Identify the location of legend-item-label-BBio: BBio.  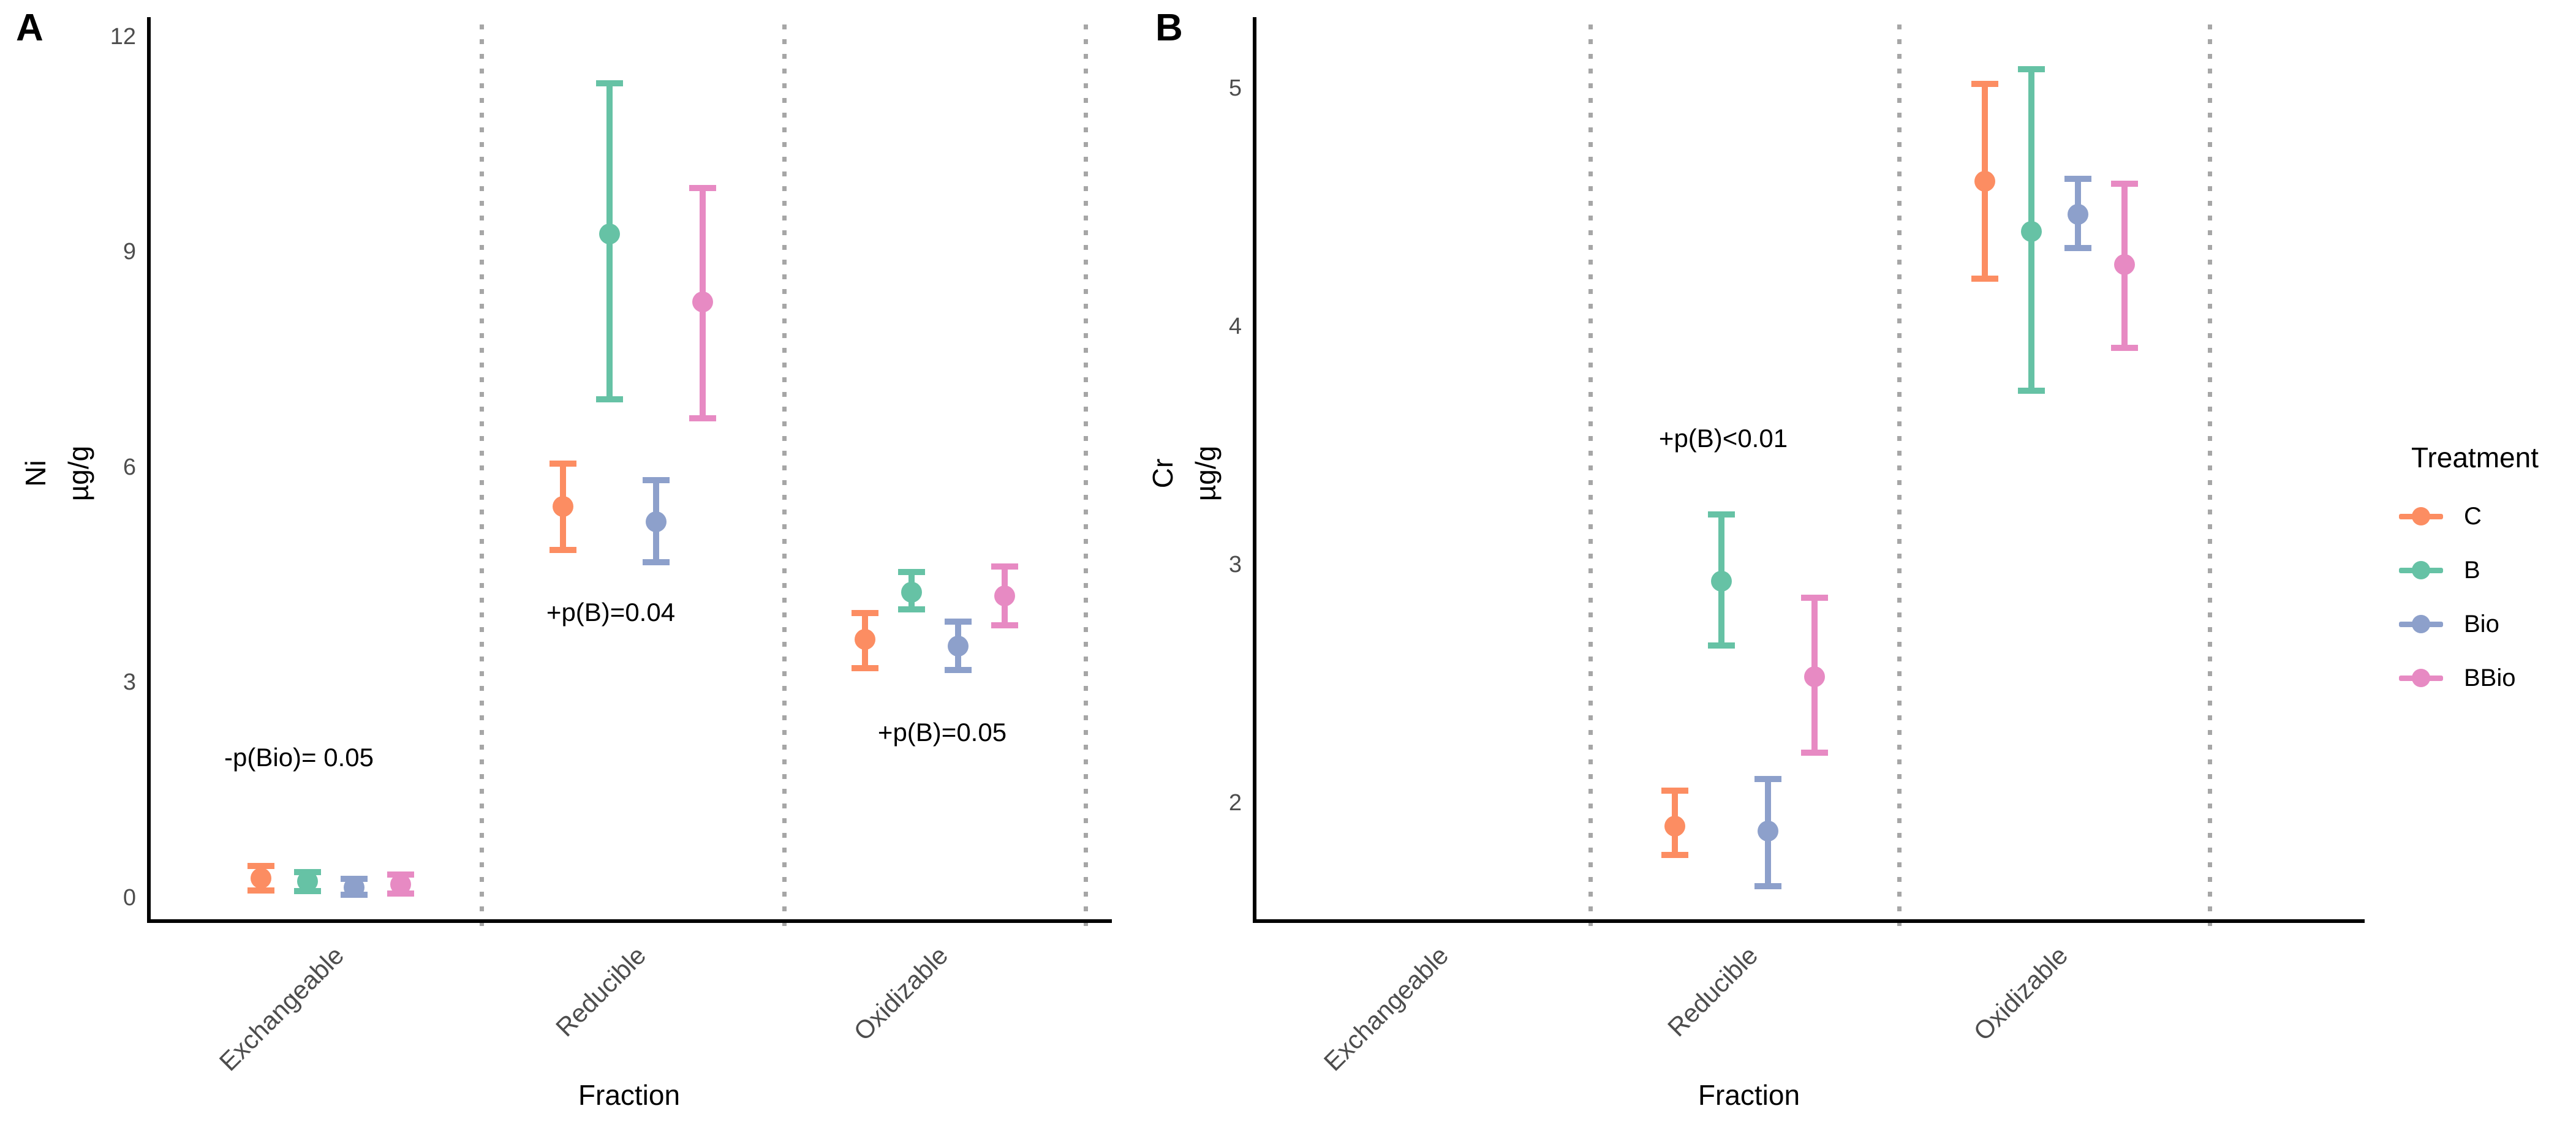
(2490, 677).